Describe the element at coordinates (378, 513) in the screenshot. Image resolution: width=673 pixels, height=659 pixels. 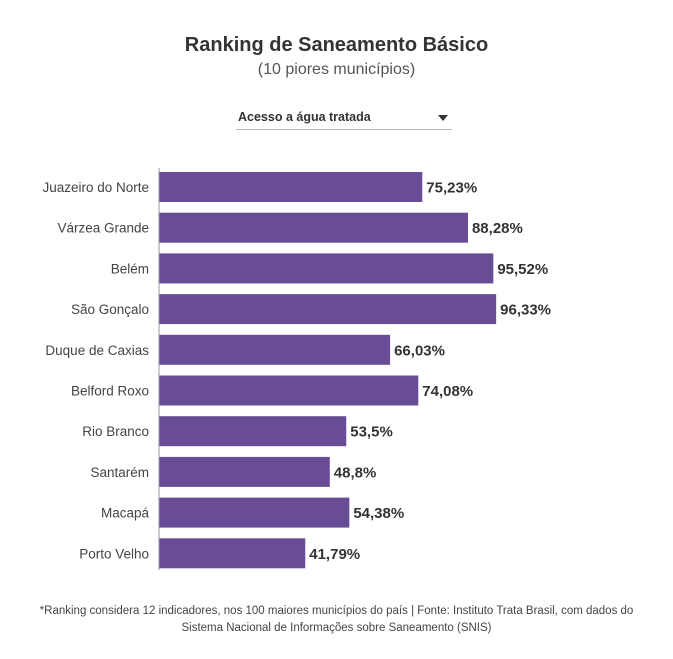
I see `value-label: 54,38%` at that location.